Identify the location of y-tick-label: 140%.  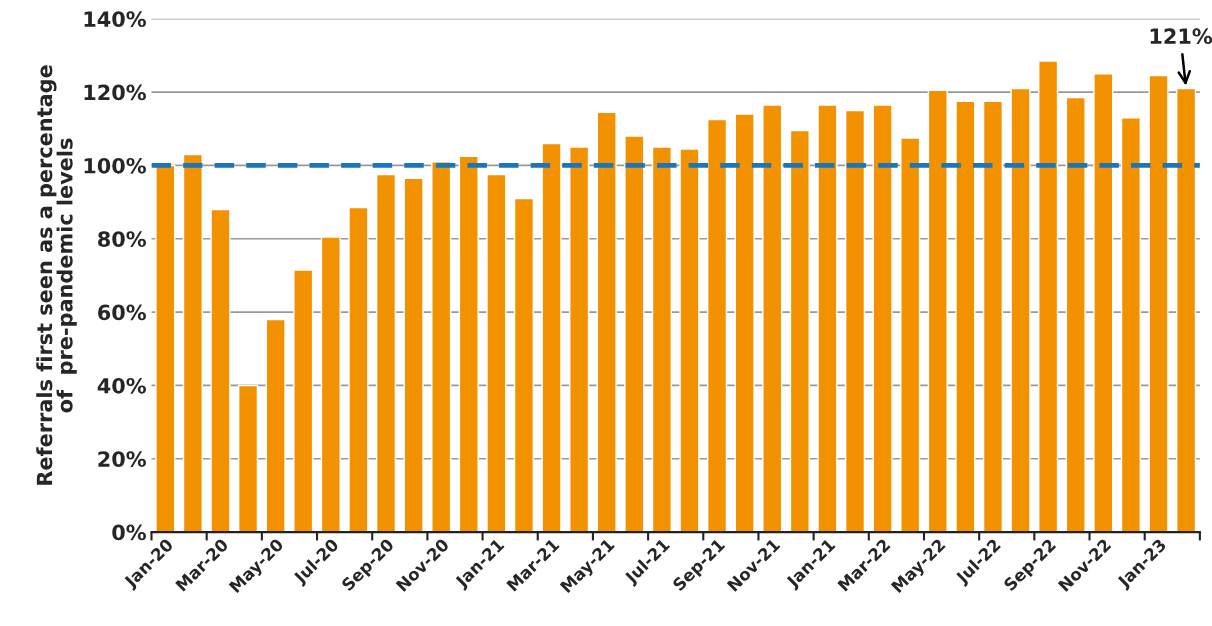
(115, 19).